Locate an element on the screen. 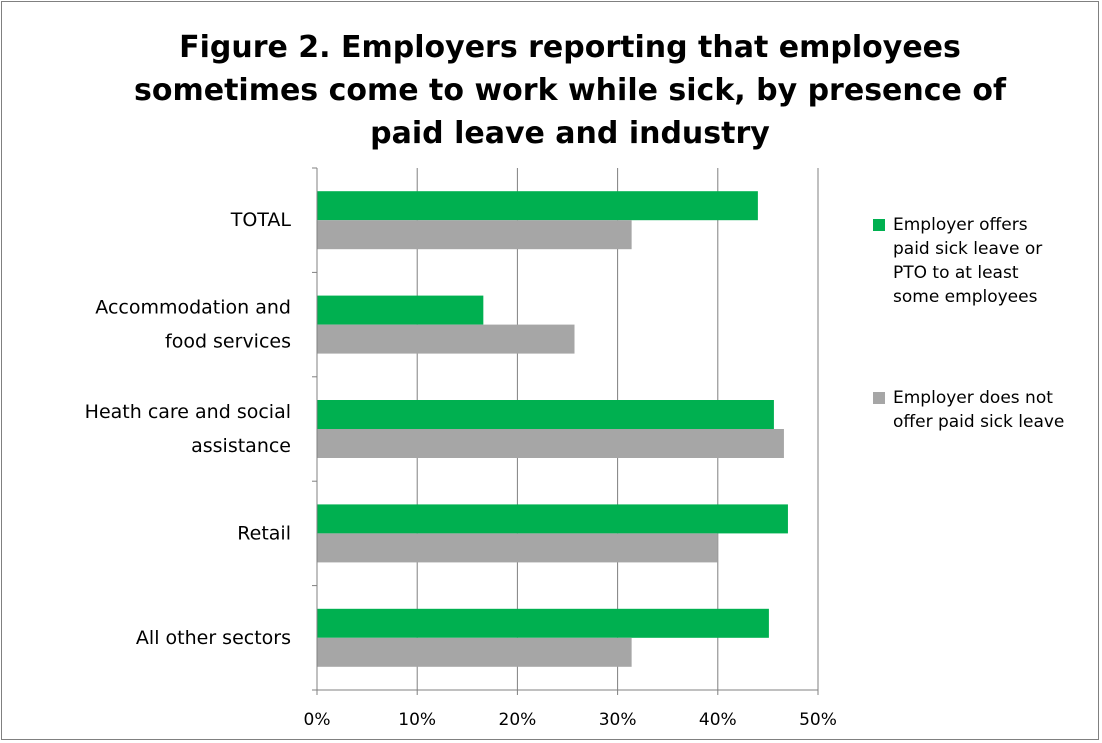 This screenshot has height=743, width=1102. legend-label-offers-line: PTO to at least is located at coordinates (956, 273).